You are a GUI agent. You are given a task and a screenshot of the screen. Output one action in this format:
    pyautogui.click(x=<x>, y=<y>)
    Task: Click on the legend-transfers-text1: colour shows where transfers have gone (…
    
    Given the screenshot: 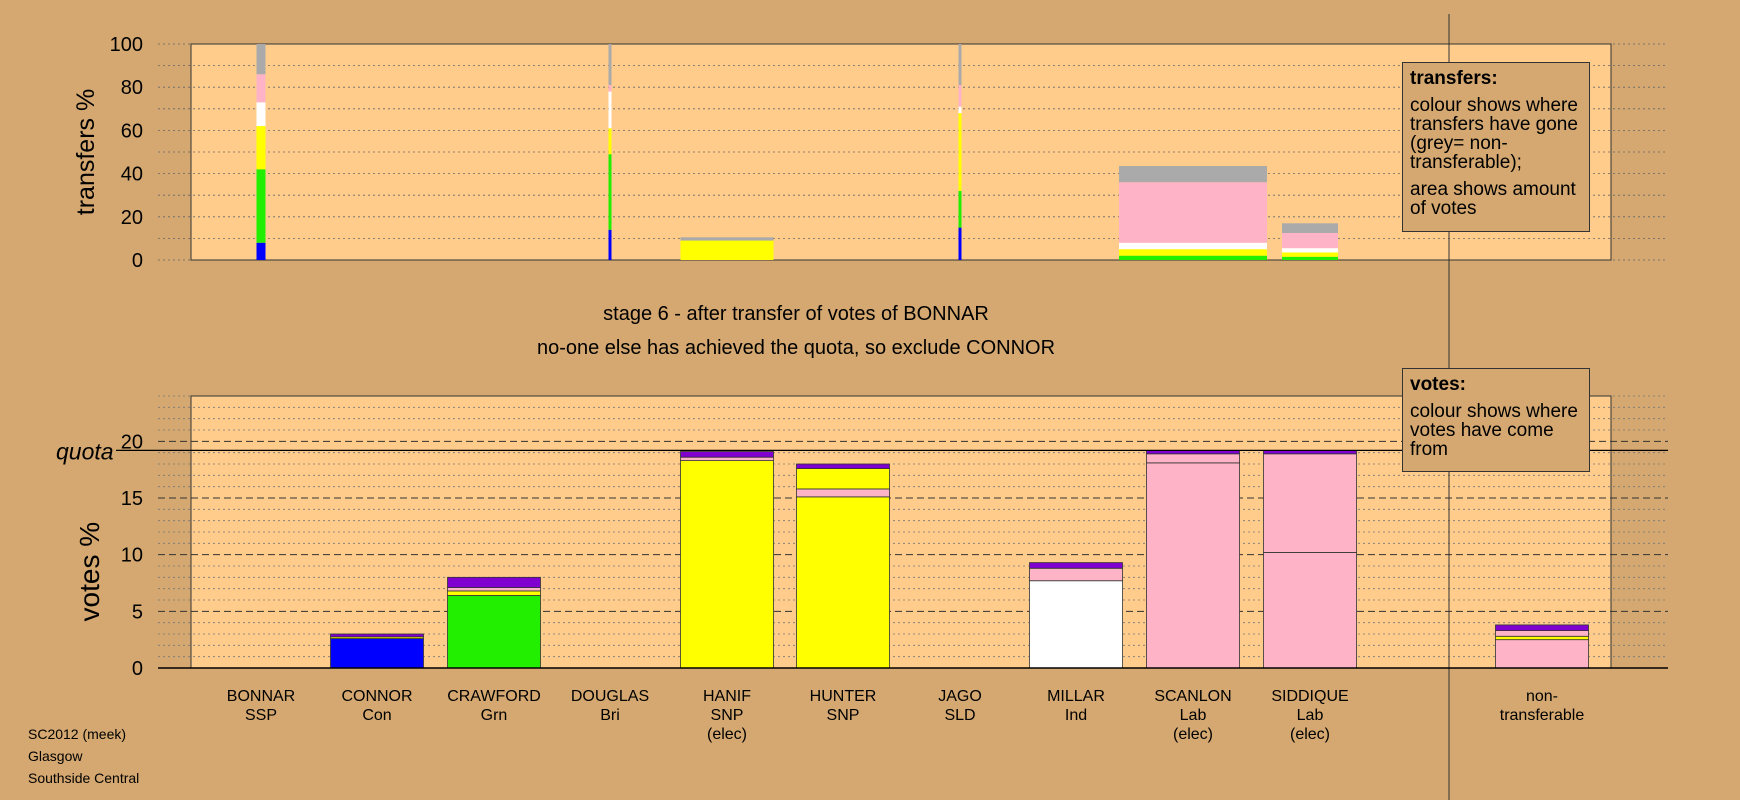 What is the action you would take?
    pyautogui.click(x=1494, y=134)
    